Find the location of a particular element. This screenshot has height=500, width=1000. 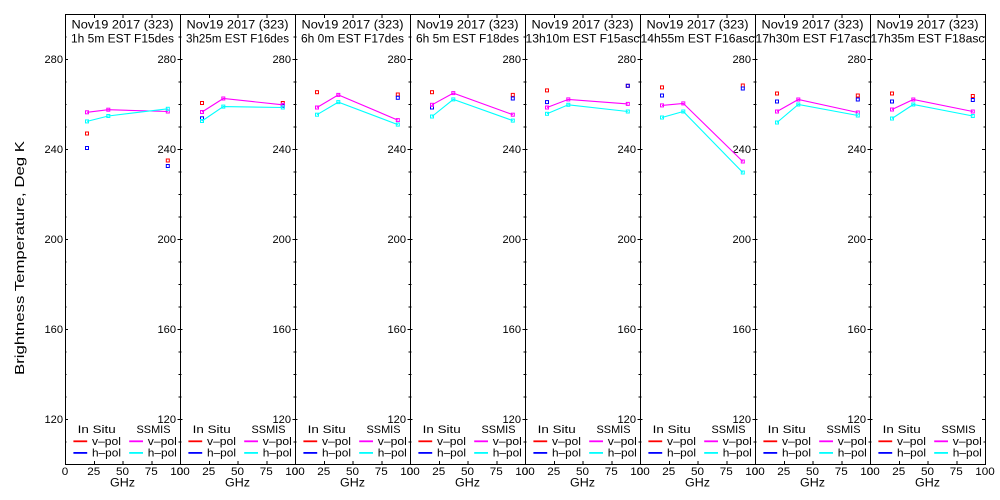

svg-text: 1h 5m EST F15des is located at coordinates (122, 40).